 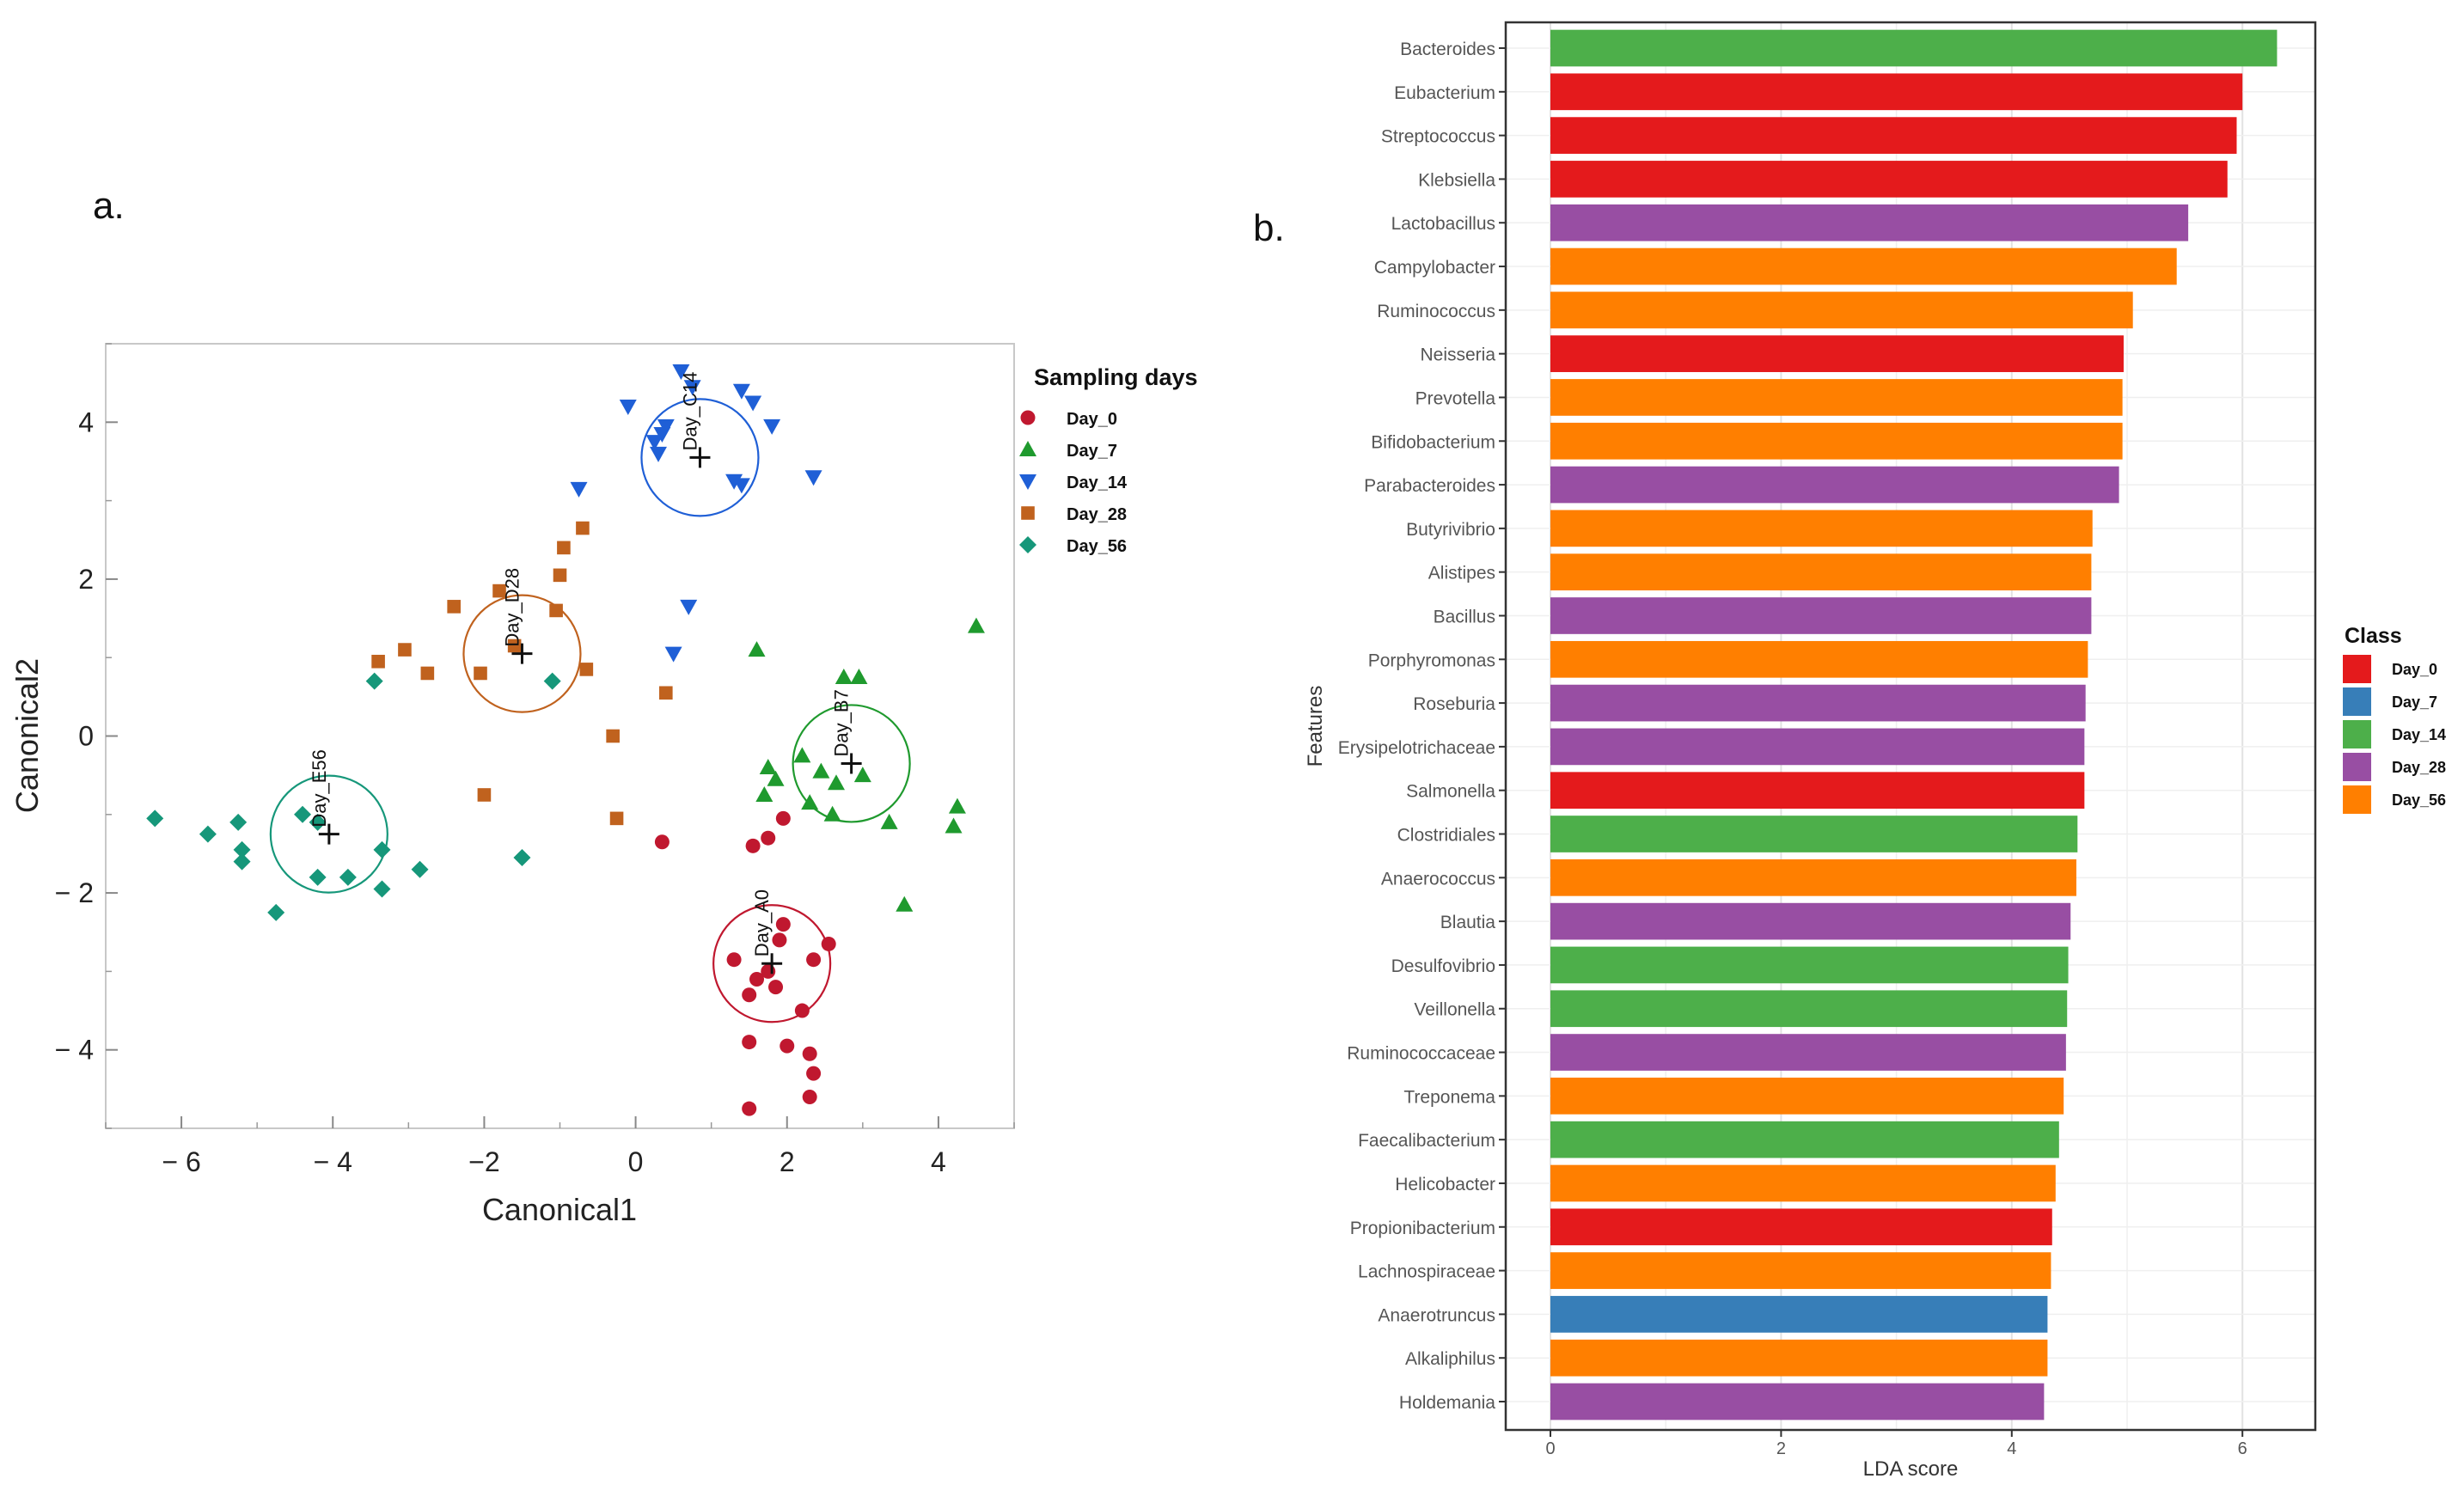 I want to click on lda-x-tick-label: 2, so click(x=1781, y=1449).